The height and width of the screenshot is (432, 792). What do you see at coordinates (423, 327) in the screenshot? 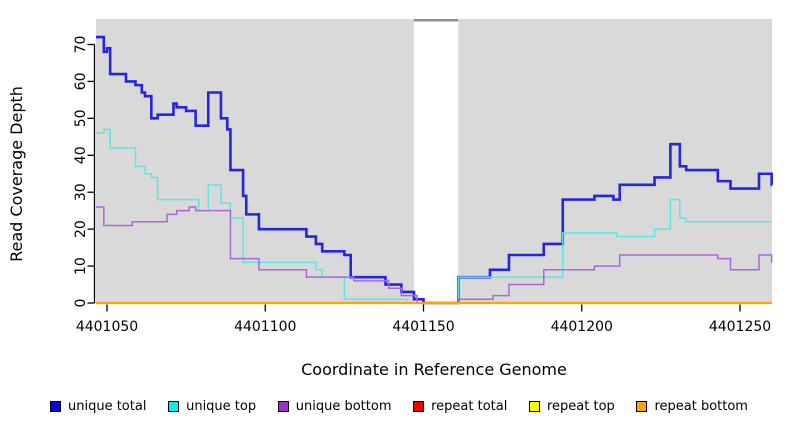
I see `x-tick-label: 4401150` at bounding box center [423, 327].